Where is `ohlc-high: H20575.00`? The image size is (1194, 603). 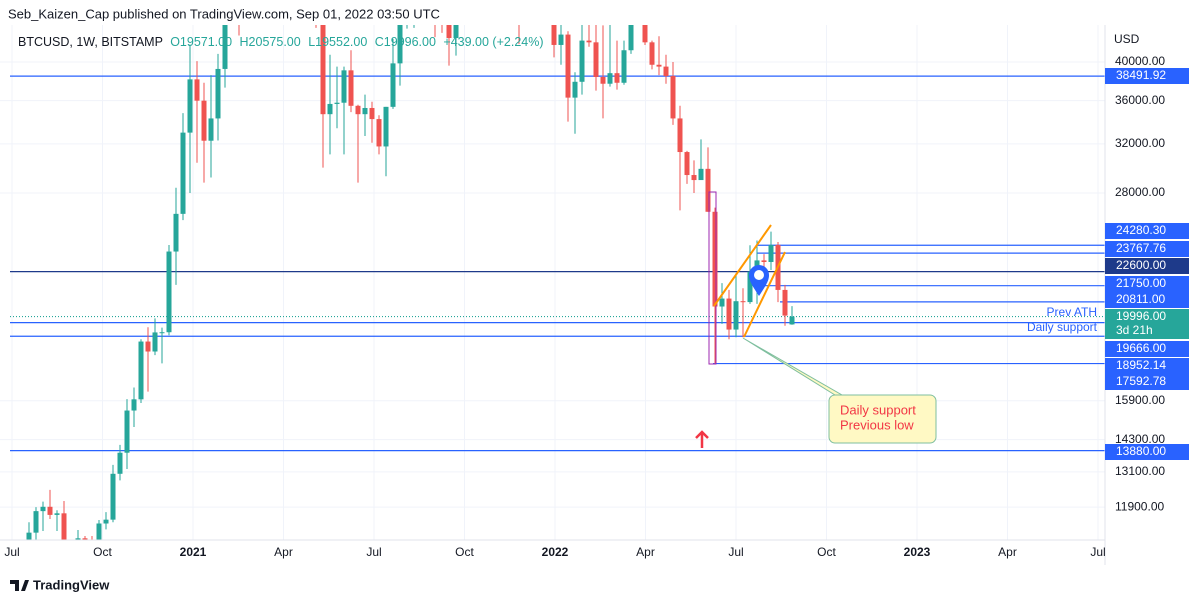 ohlc-high: H20575.00 is located at coordinates (270, 42).